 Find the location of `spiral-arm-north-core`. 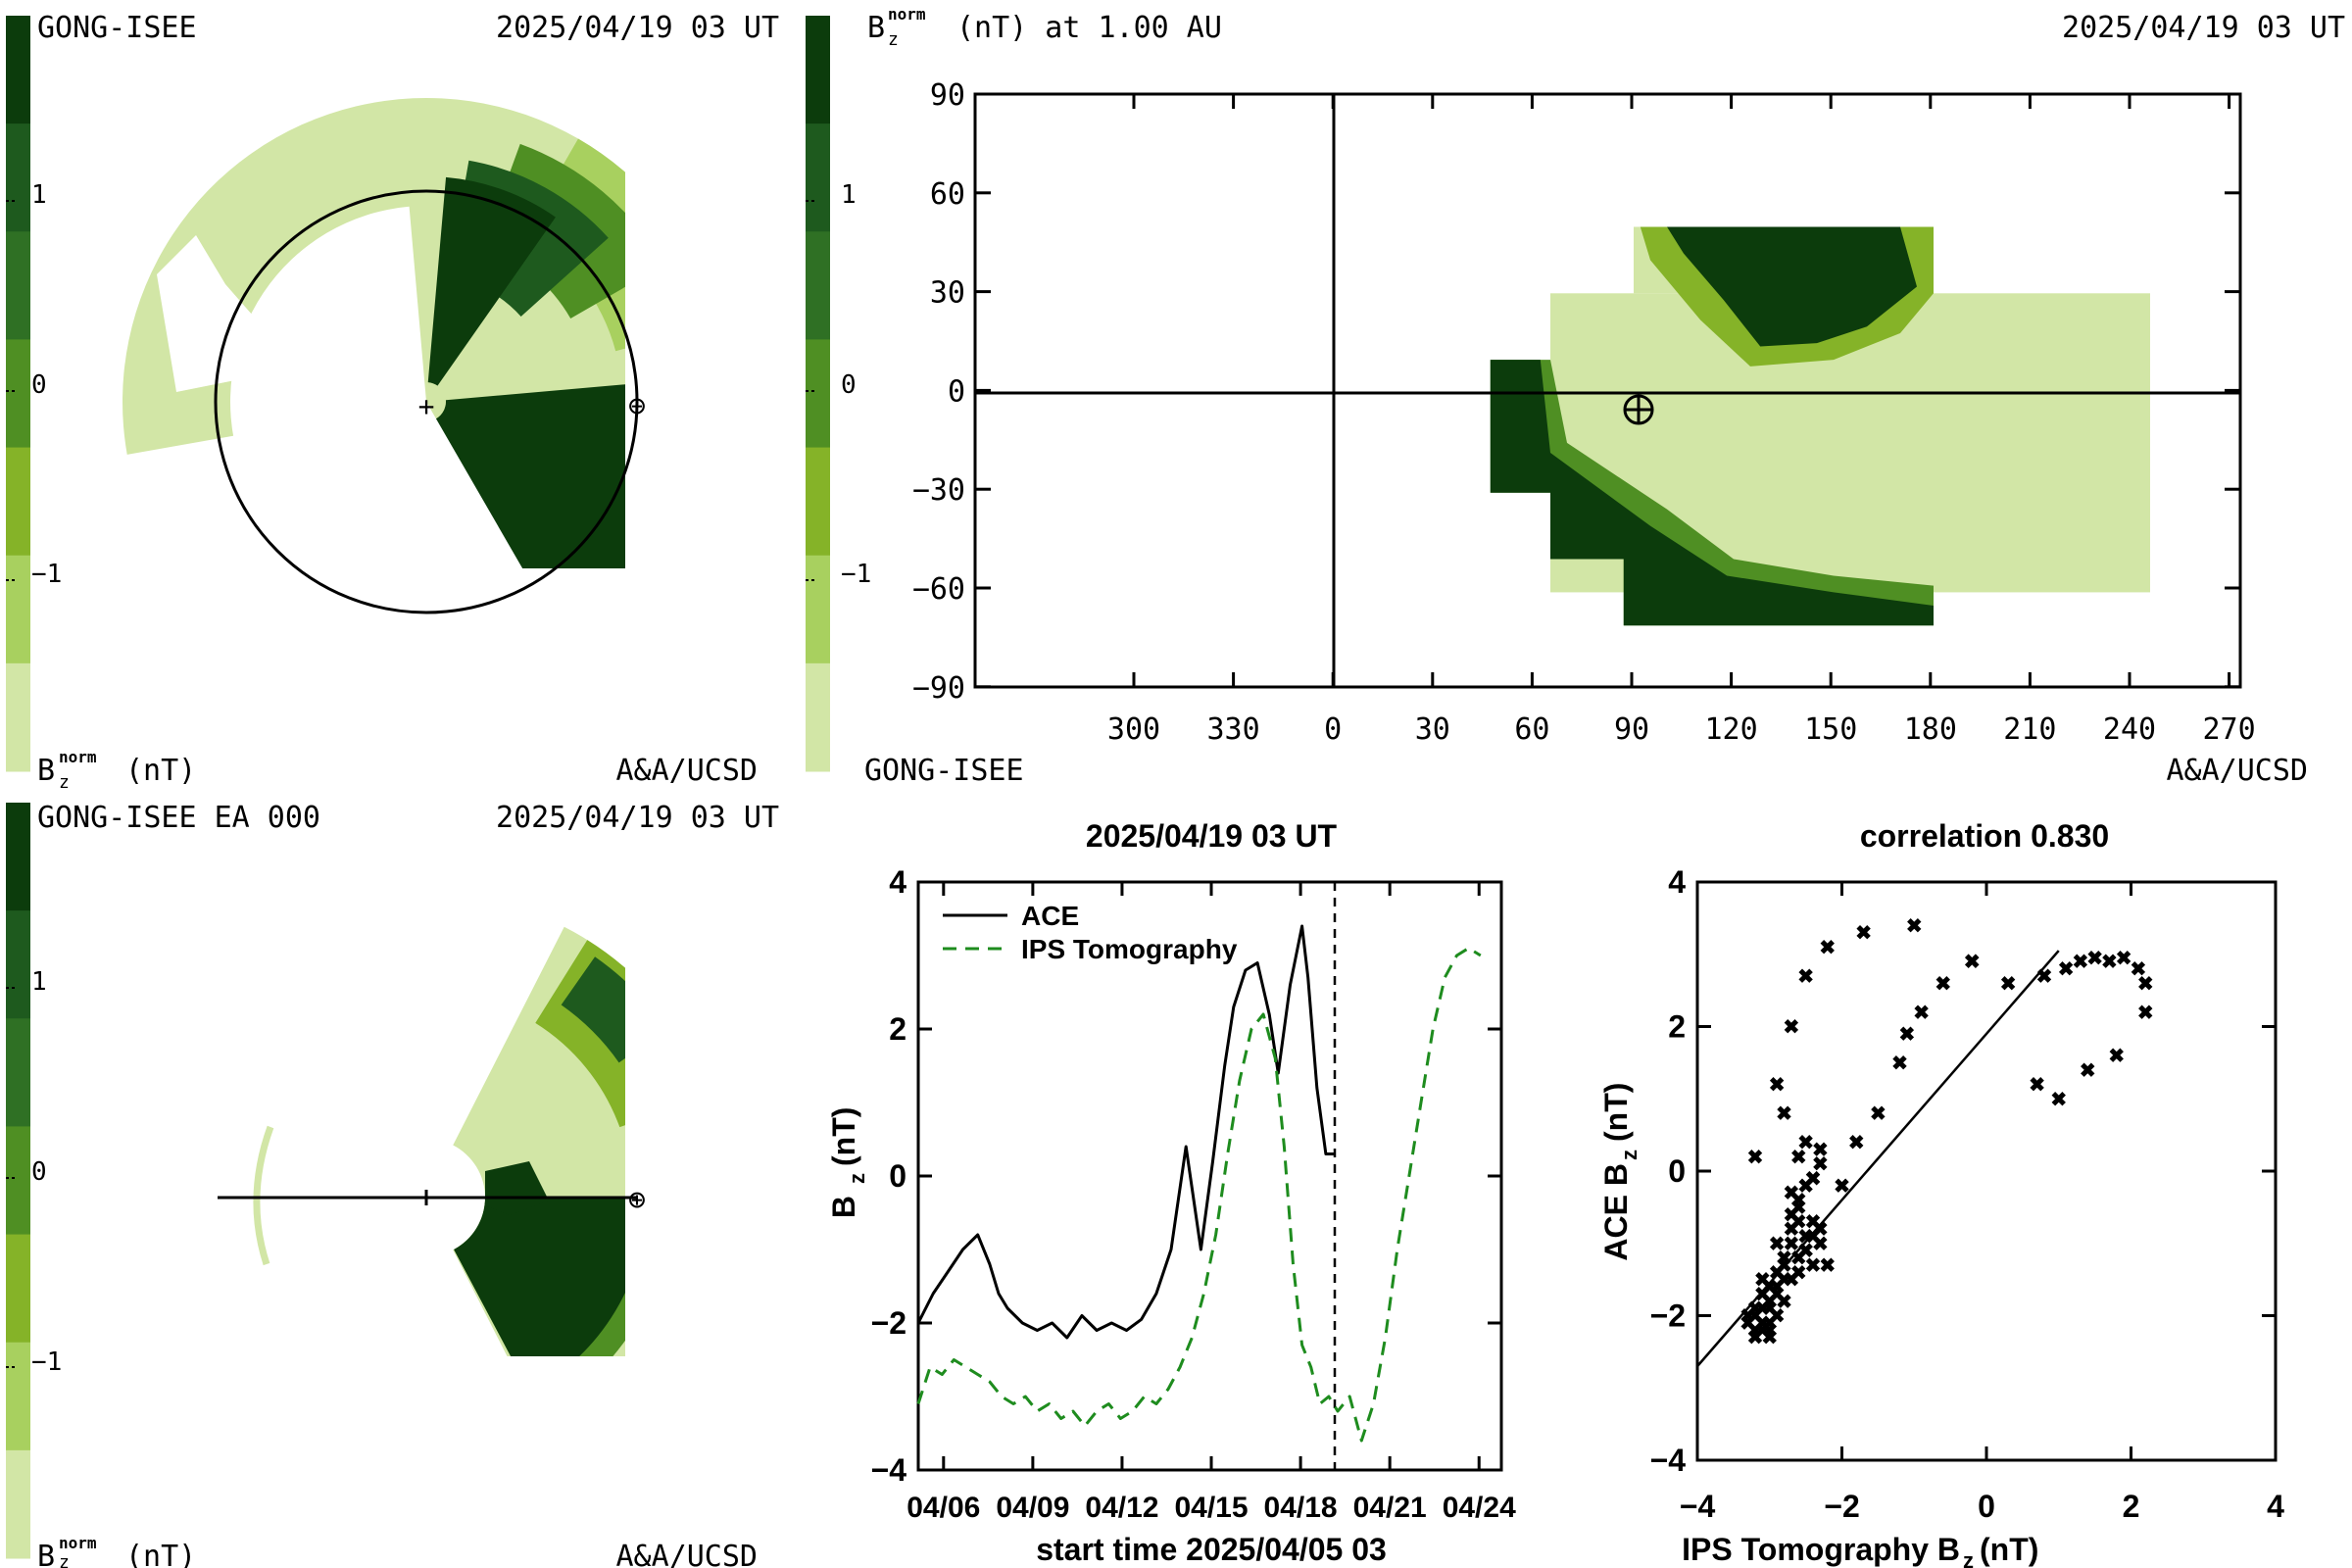

spiral-arm-north-core is located at coordinates (491, 281).